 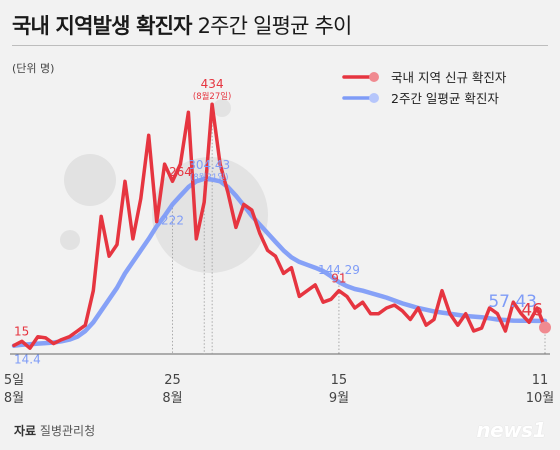 What do you see at coordinates (102, 26) in the screenshot?
I see `title-bold: 국내 지역발생 확진자` at bounding box center [102, 26].